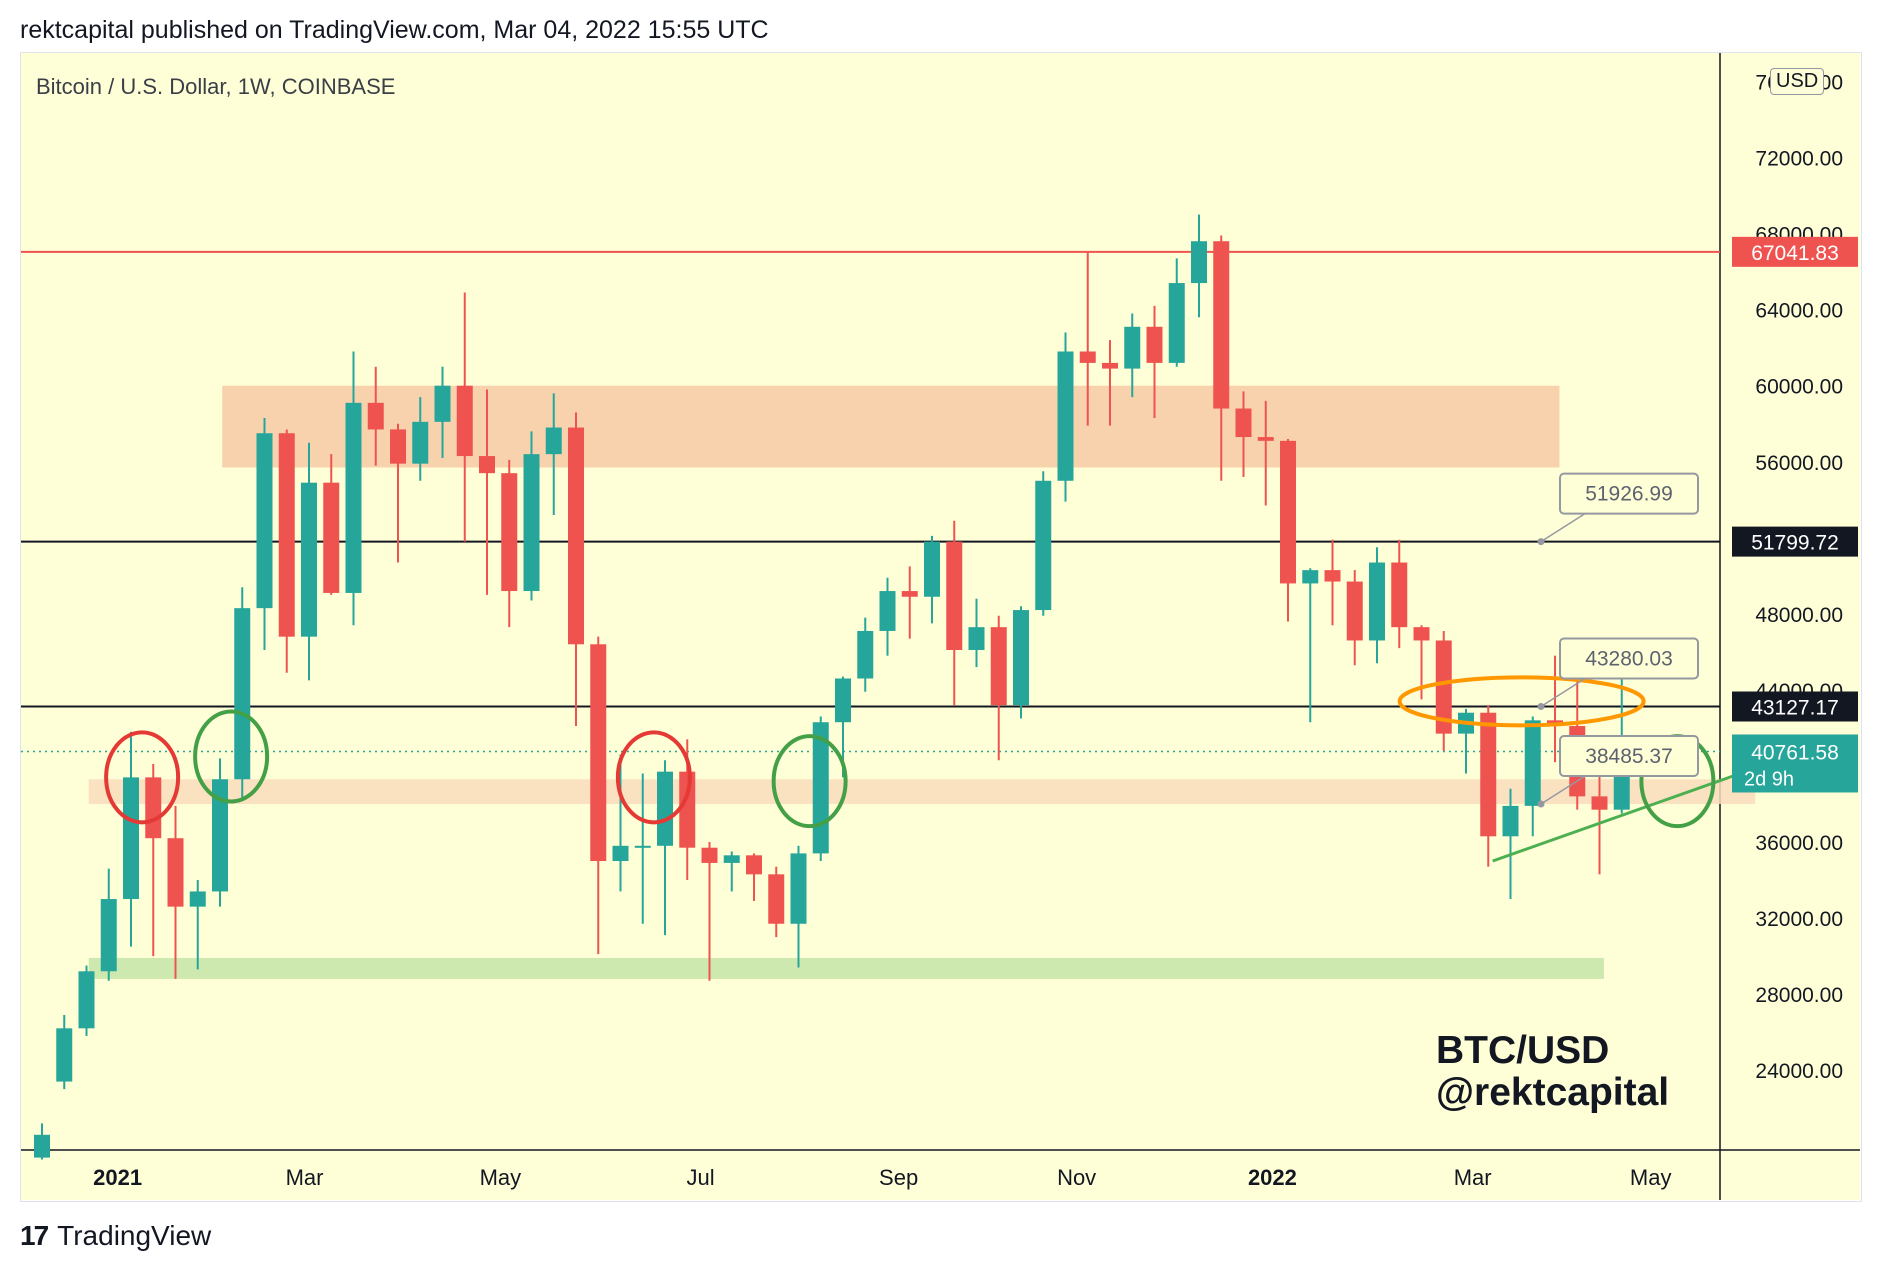 Image resolution: width=1880 pixels, height=1270 pixels. What do you see at coordinates (1553, 1092) in the screenshot?
I see `watermark-author: @rektcapital` at bounding box center [1553, 1092].